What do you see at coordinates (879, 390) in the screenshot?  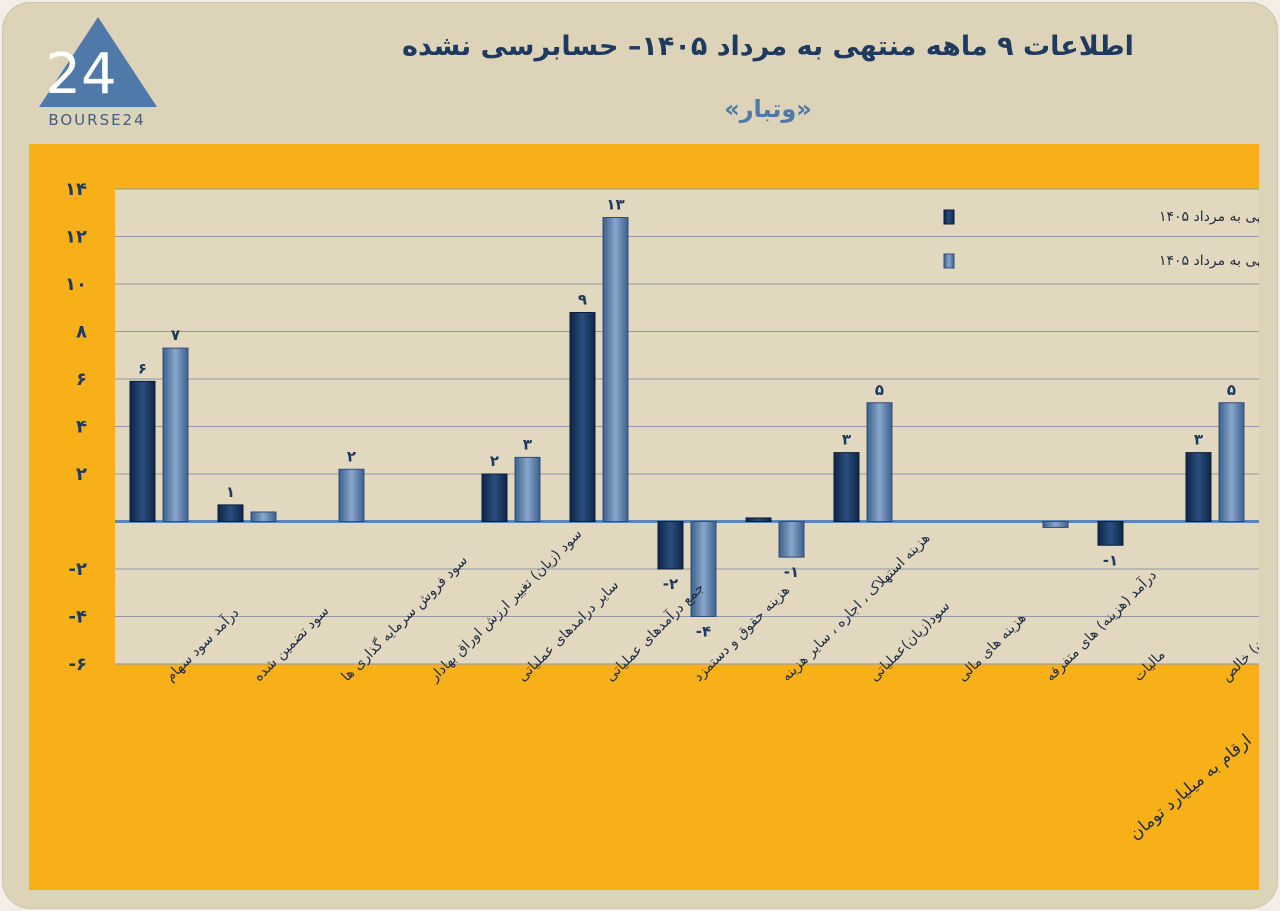 I see `data-label-series2-8: ۵` at bounding box center [879, 390].